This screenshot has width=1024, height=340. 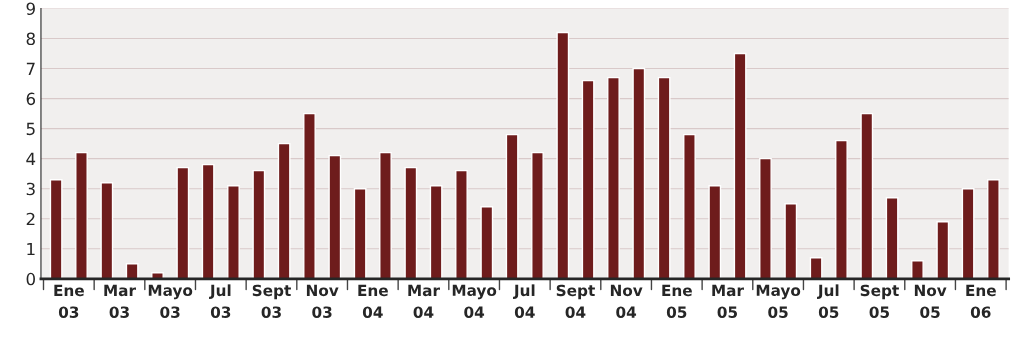 I want to click on x-tick-label: Ene 06, so click(x=981, y=301).